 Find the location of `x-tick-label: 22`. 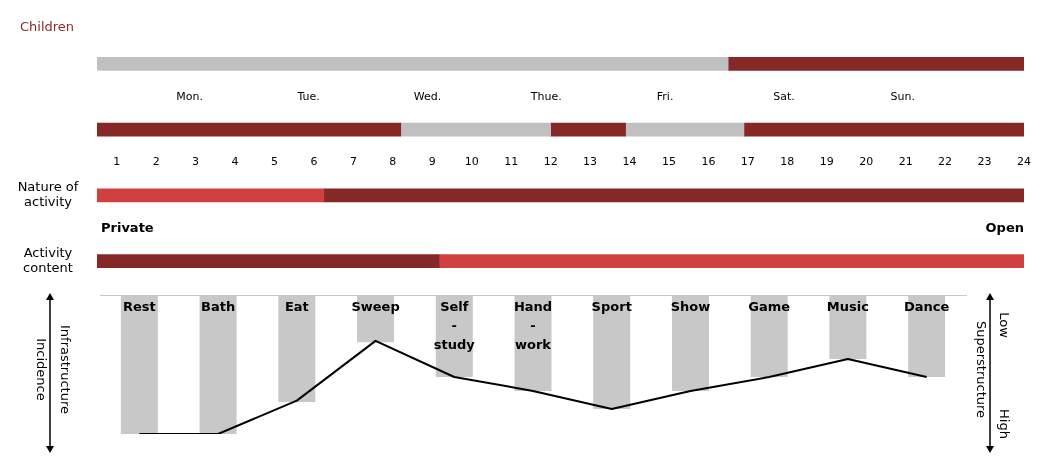

x-tick-label: 22 is located at coordinates (945, 162).